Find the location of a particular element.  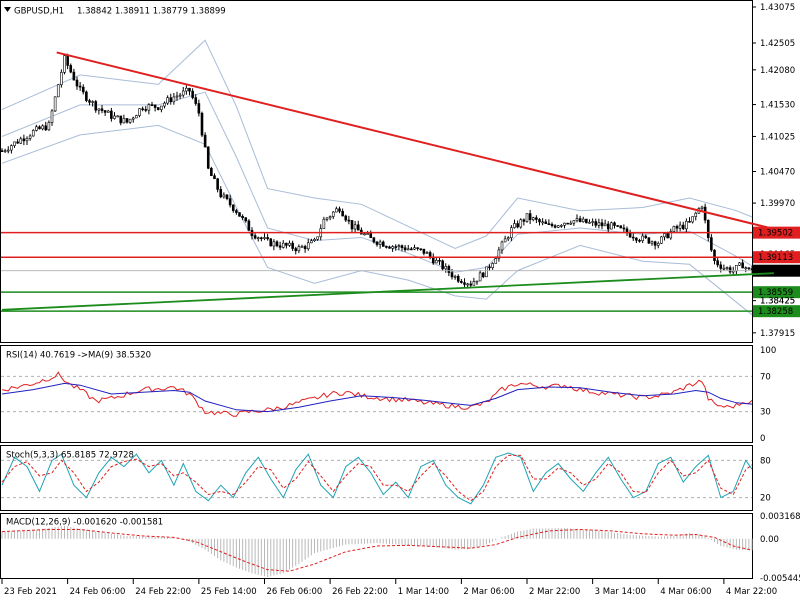

macd-signal-line is located at coordinates (377, 550).